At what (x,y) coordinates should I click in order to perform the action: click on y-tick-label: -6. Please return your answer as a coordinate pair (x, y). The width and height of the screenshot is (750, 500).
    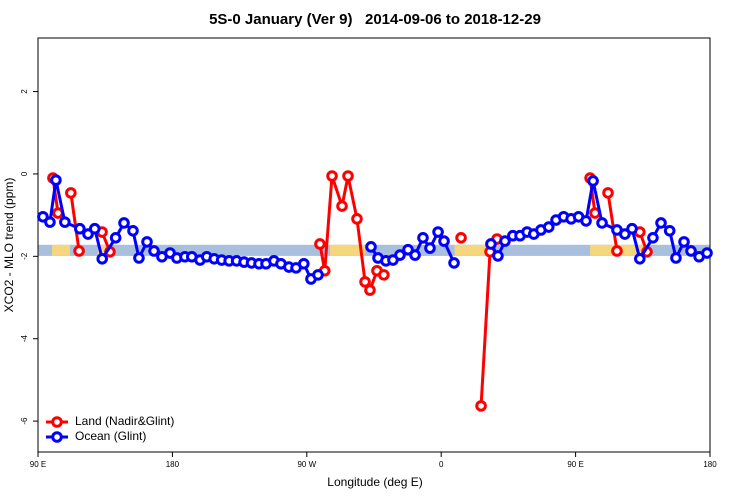
    Looking at the image, I should click on (24, 421).